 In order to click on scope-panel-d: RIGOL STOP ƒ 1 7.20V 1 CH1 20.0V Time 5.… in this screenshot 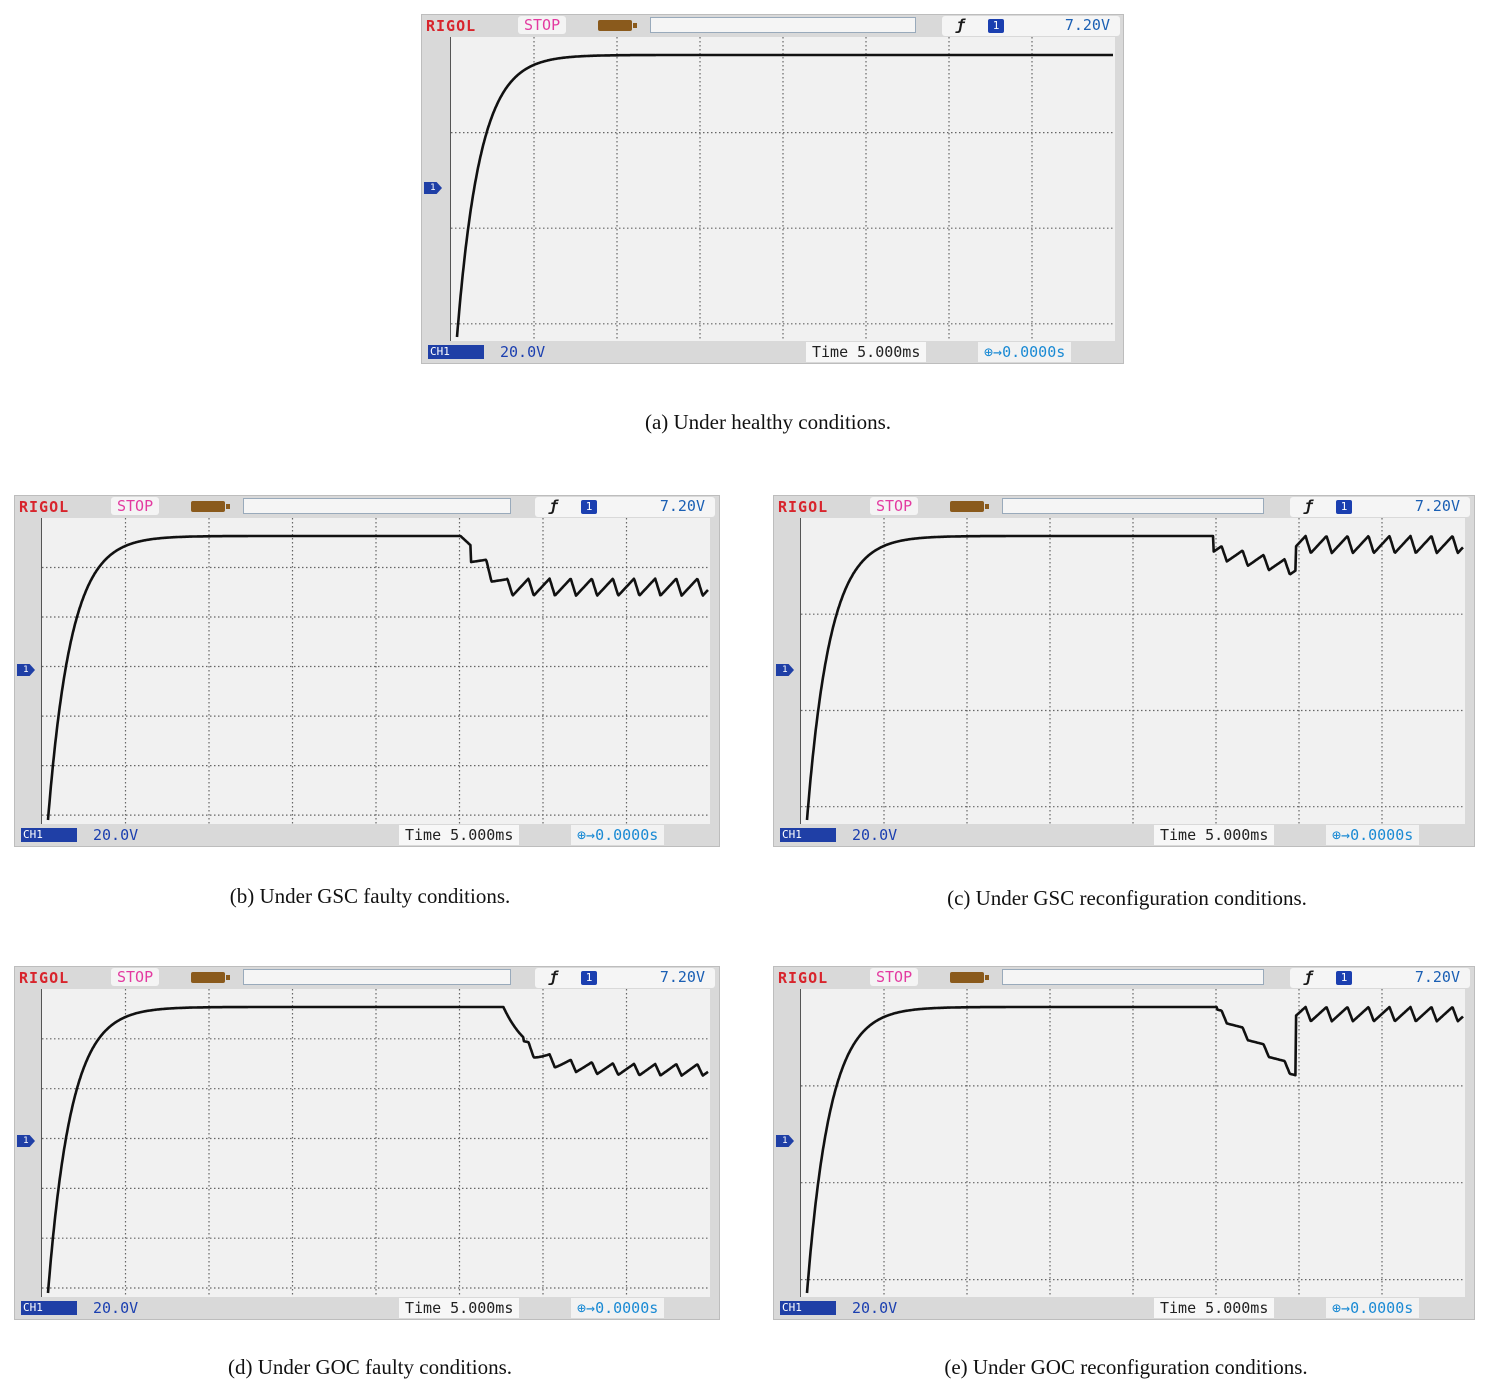, I will do `click(367, 1143)`.